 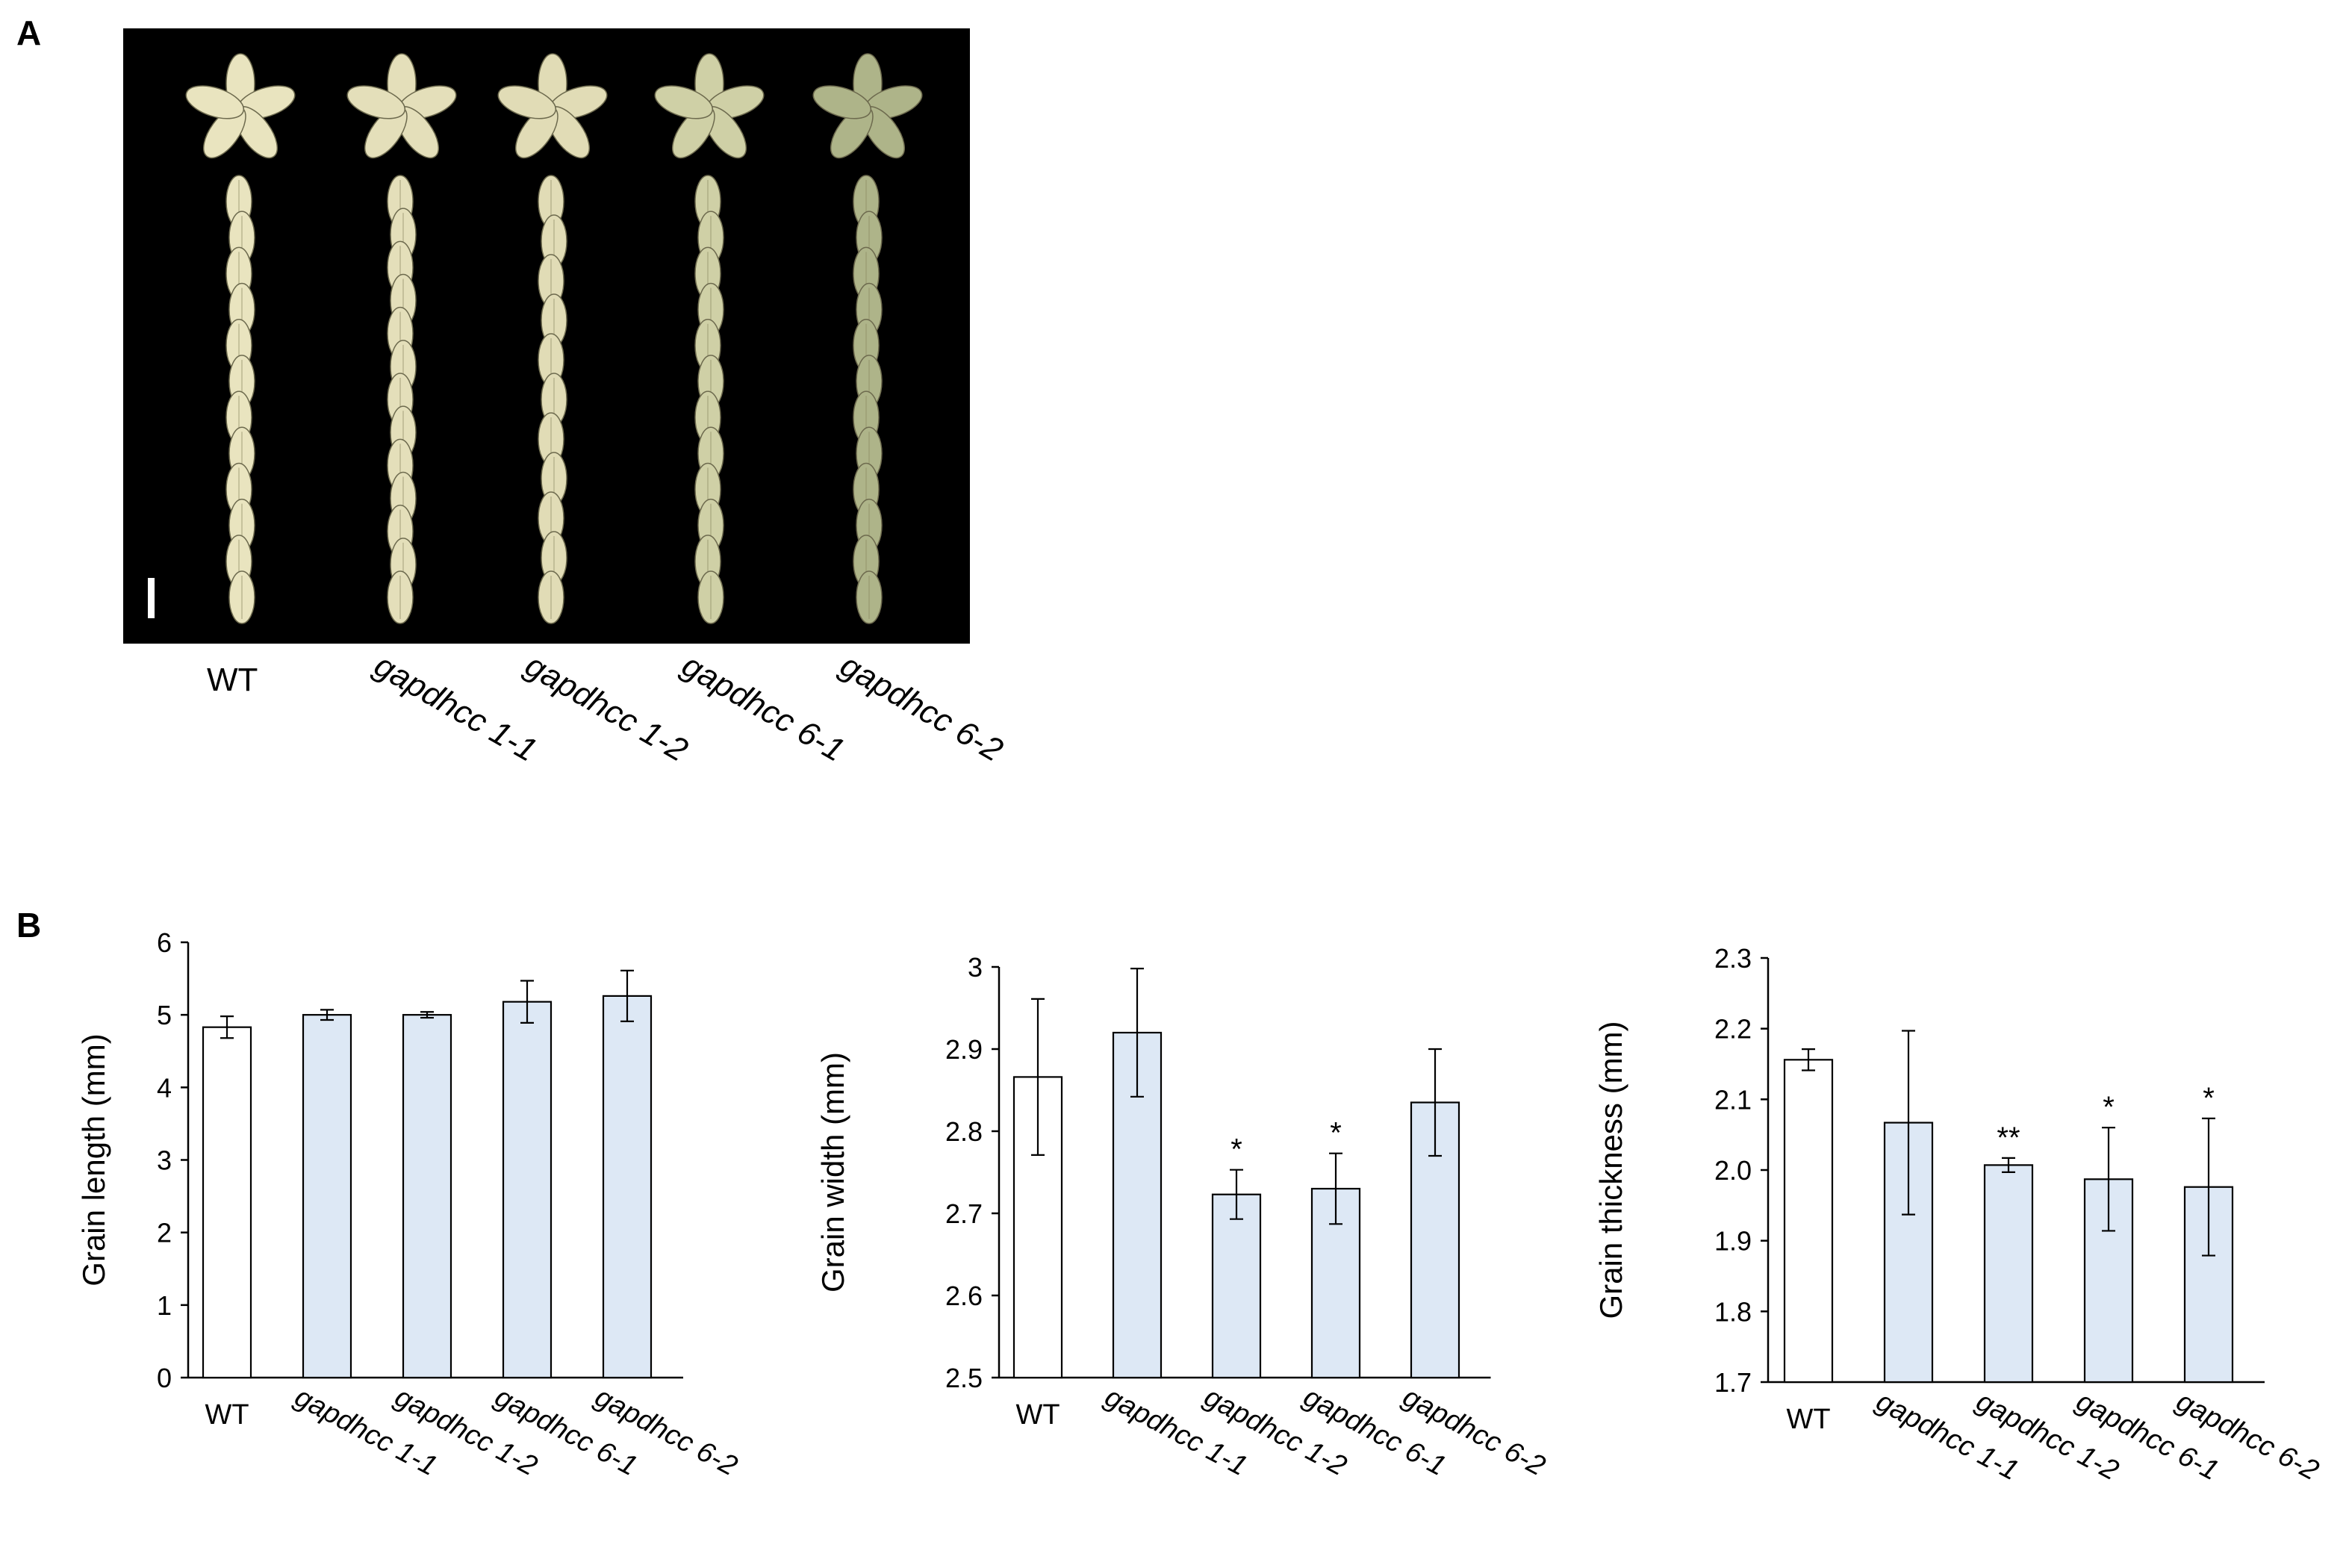 I want to click on y-tick-label: 4, so click(x=165, y=1087).